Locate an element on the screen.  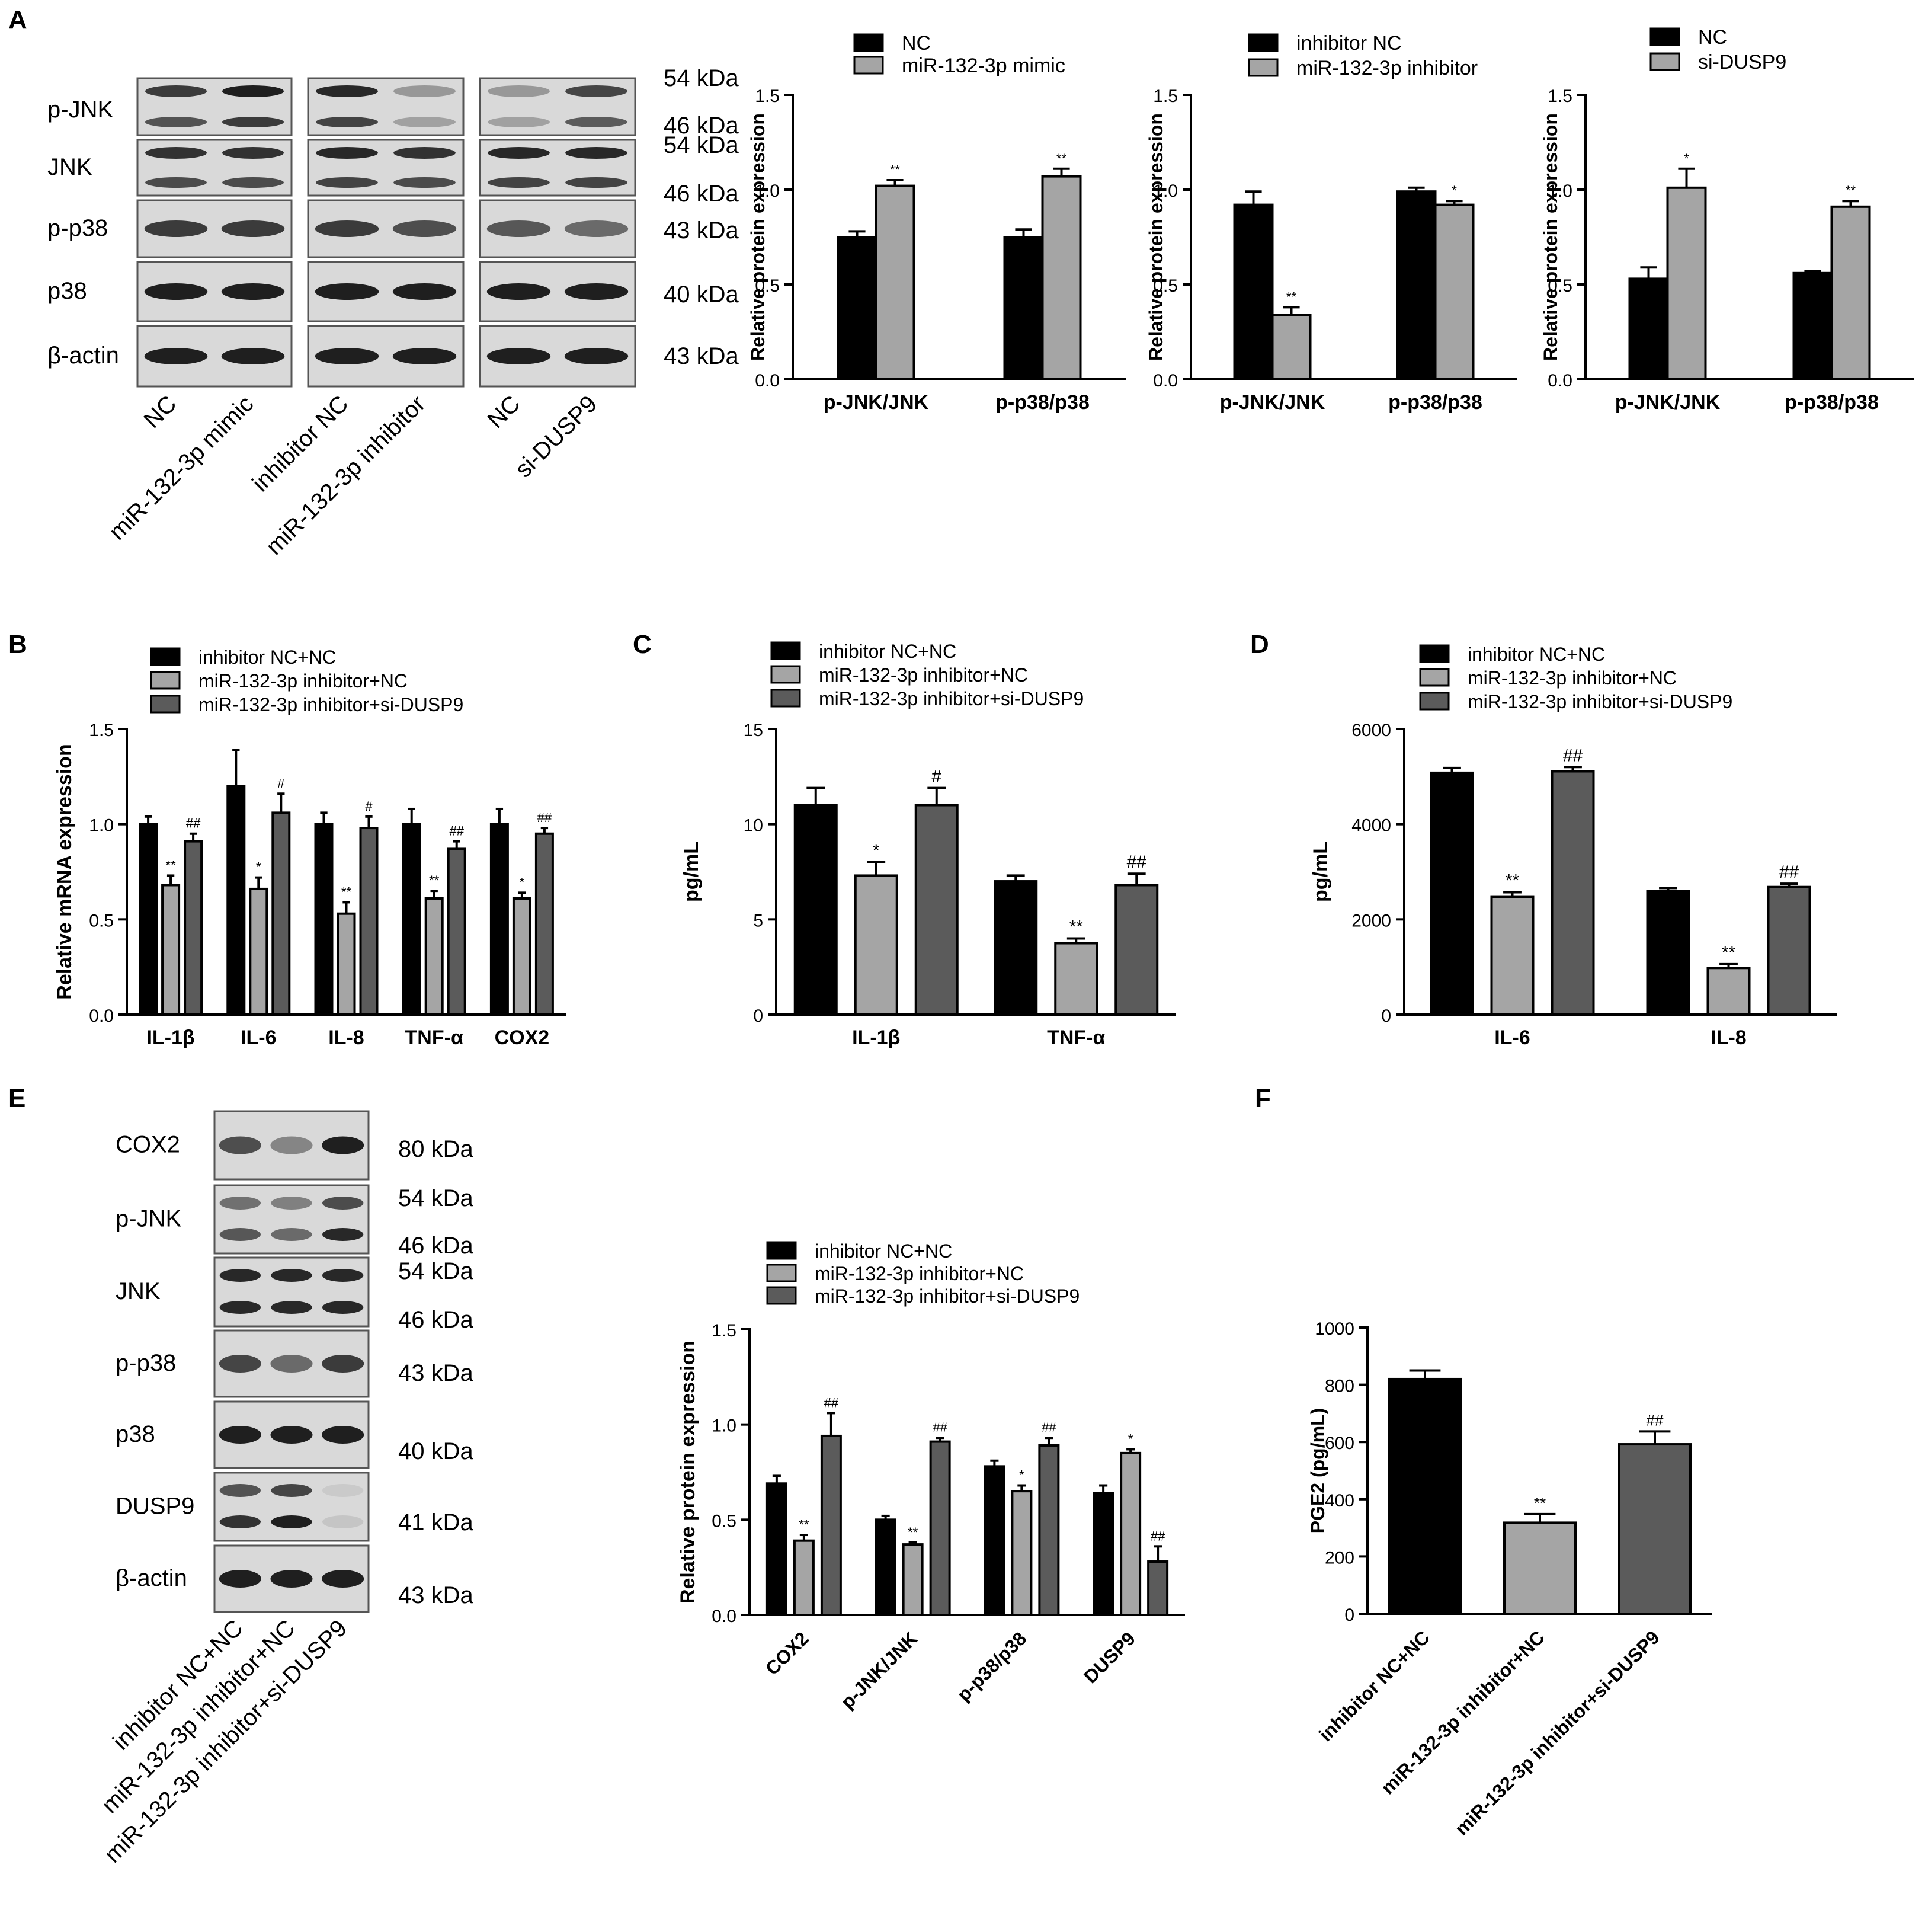
y-tick-label: 6000 is located at coordinates (1371, 731).